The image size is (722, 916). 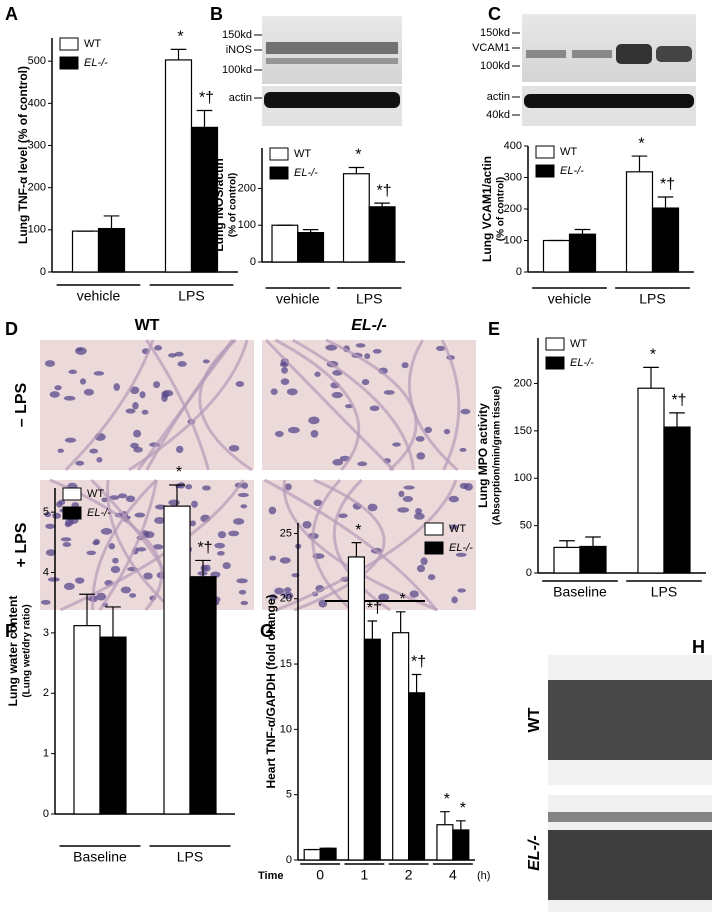 What do you see at coordinates (23, 155) in the screenshot?
I see `y-axis-label: Lung TNF-α level (% of control)` at bounding box center [23, 155].